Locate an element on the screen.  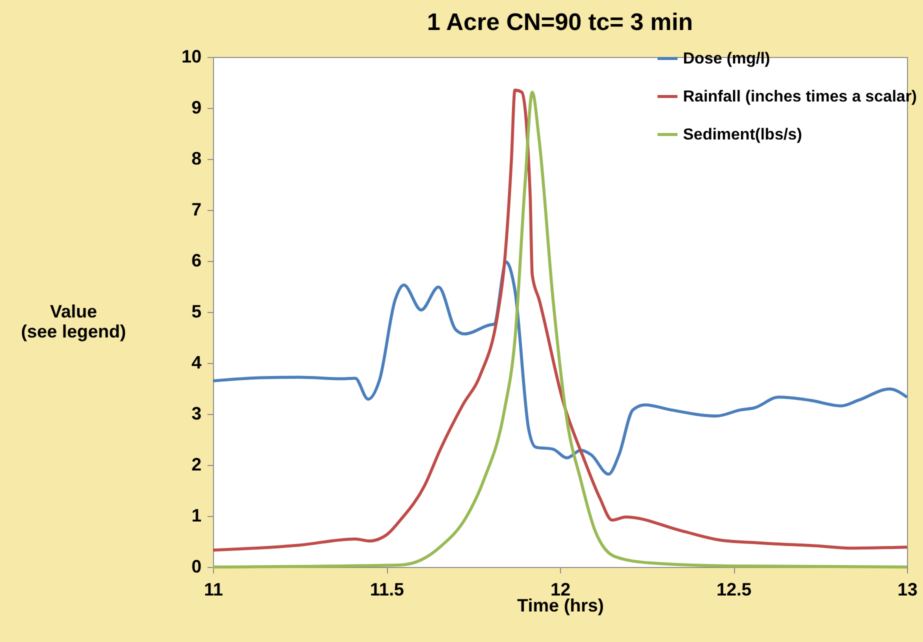
x-tick-label: 11 is located at coordinates (214, 590).